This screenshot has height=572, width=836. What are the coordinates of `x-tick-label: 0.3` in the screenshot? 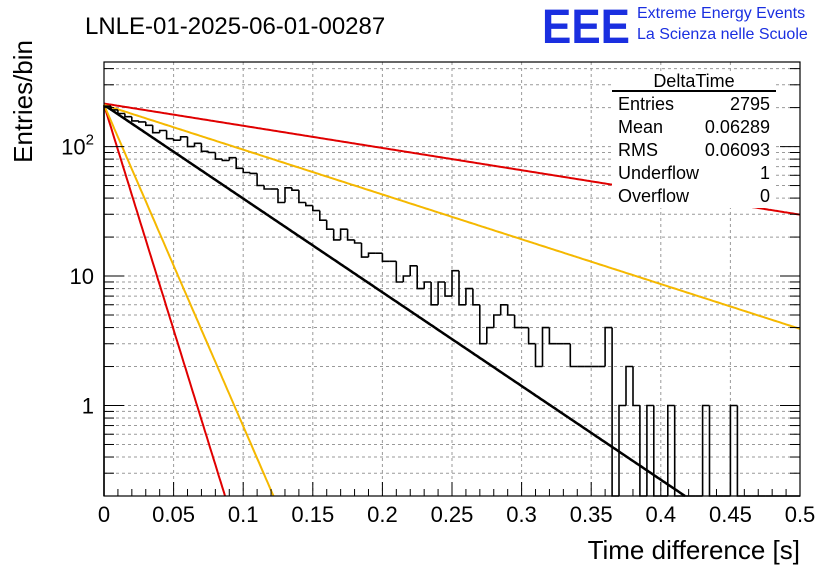 It's located at (521, 514).